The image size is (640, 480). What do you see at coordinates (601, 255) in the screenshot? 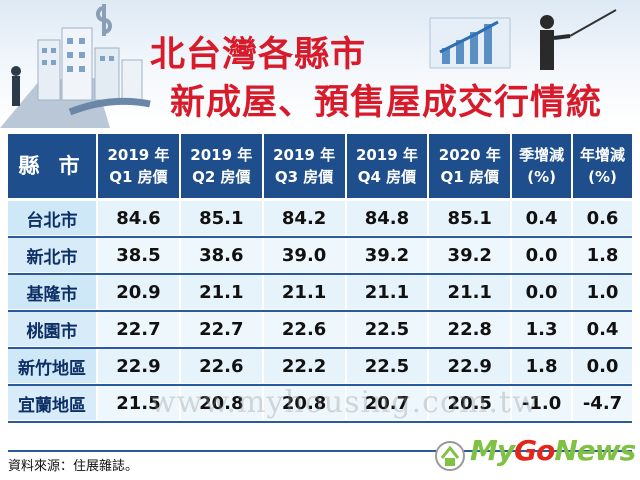
I see `yoy-cell: 1.8` at bounding box center [601, 255].